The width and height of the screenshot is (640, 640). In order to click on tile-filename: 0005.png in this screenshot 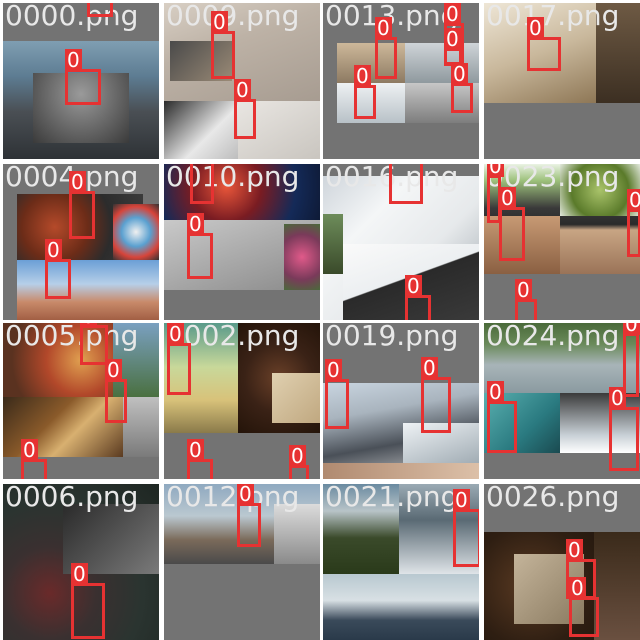, I will do `click(72, 337)`.